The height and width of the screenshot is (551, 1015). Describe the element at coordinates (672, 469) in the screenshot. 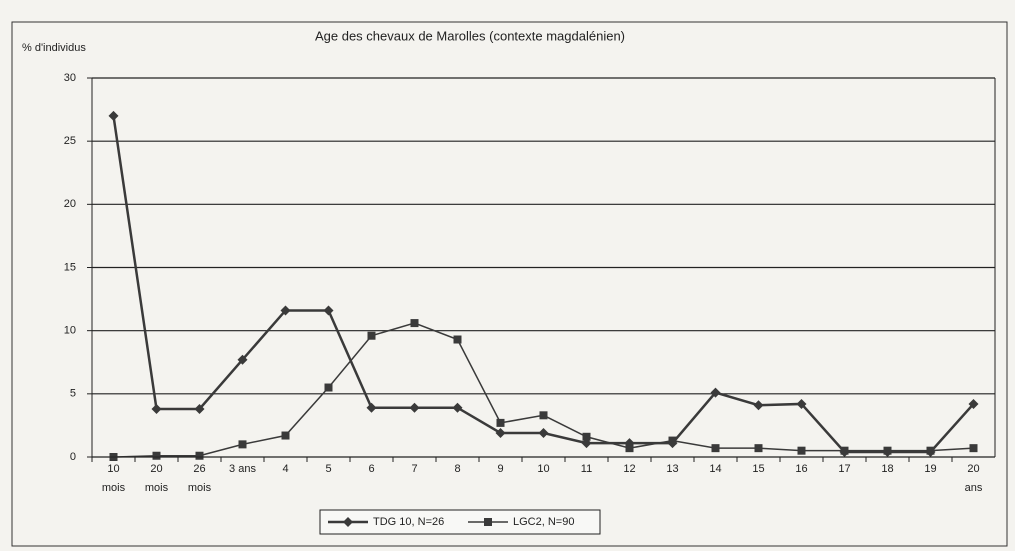

I see `x-tick-label: 13` at that location.